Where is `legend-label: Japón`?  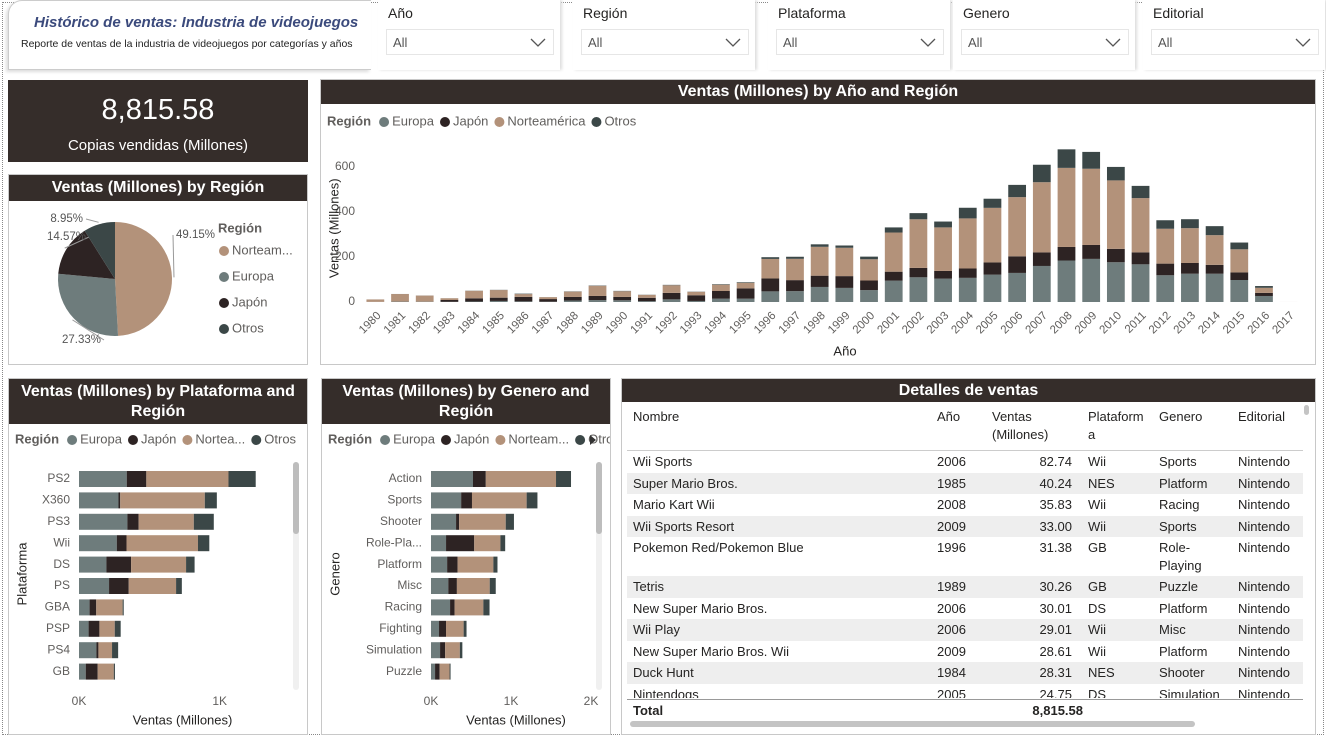
legend-label: Japón is located at coordinates (158, 438).